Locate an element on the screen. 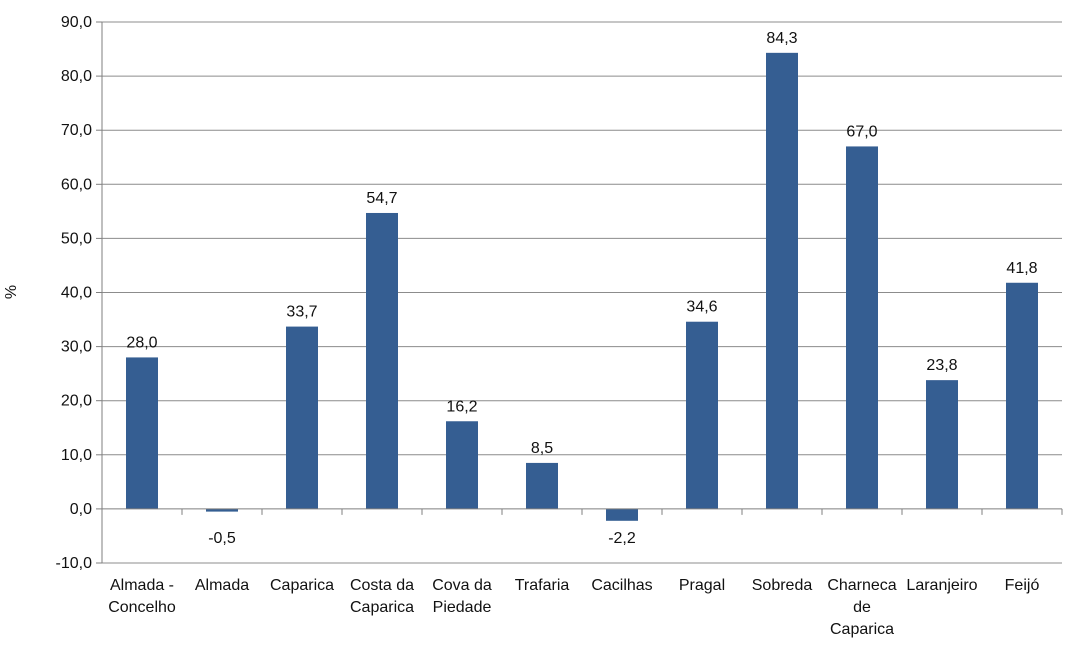  y-tick-label-10: 90,0 is located at coordinates (76, 22).